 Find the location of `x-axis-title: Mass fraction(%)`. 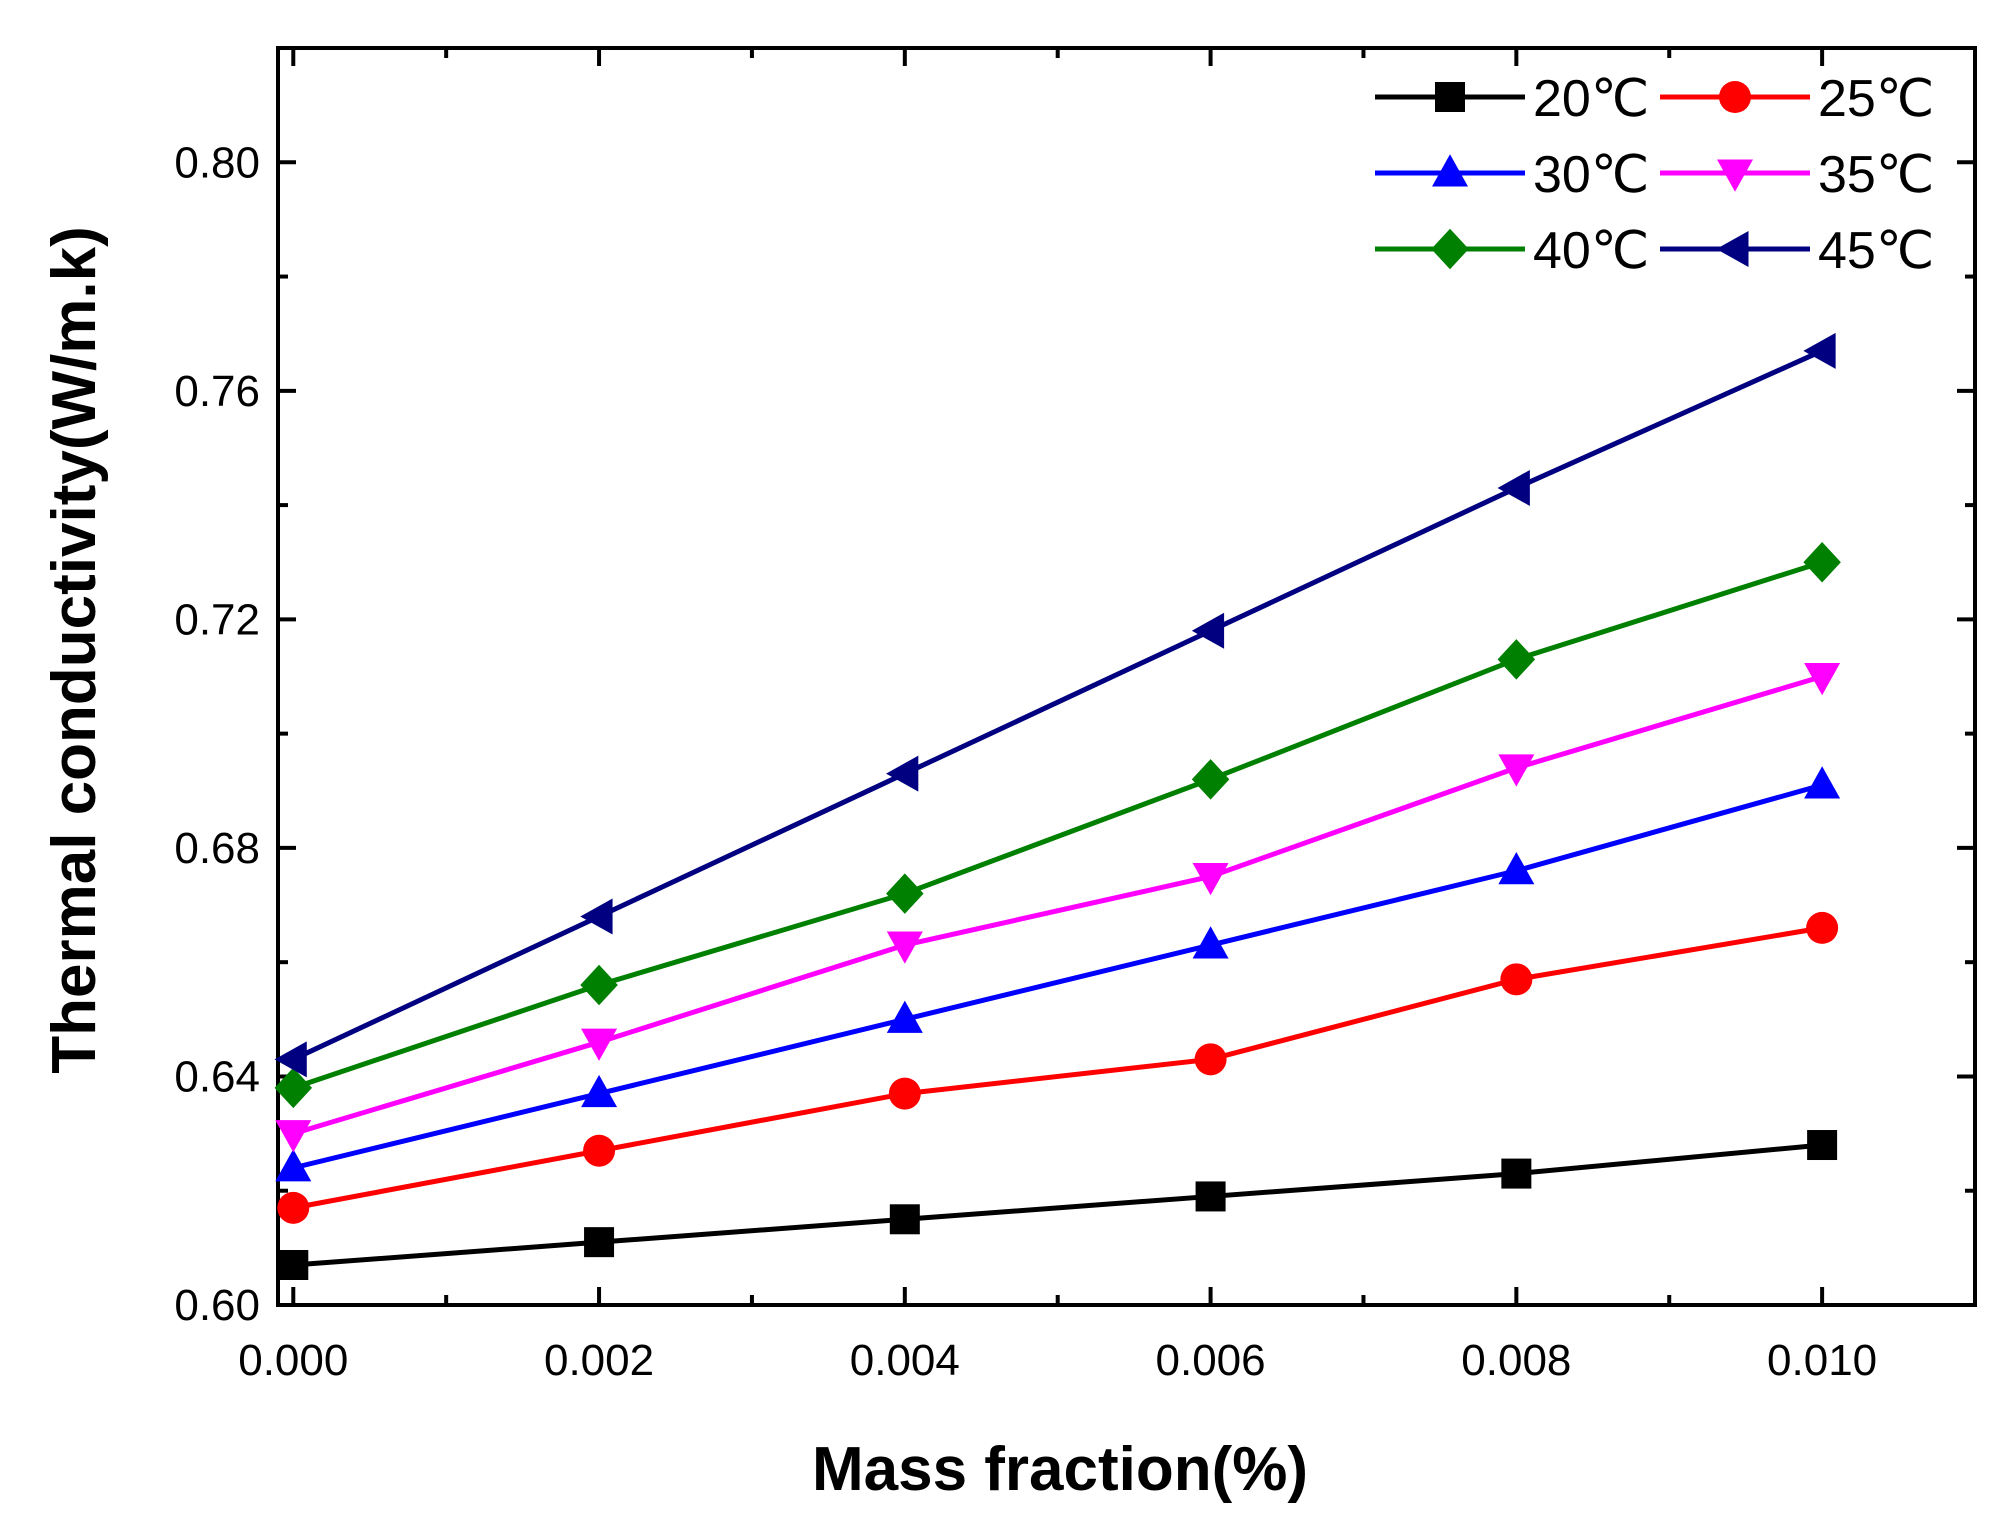

x-axis-title: Mass fraction(%) is located at coordinates (1060, 1469).